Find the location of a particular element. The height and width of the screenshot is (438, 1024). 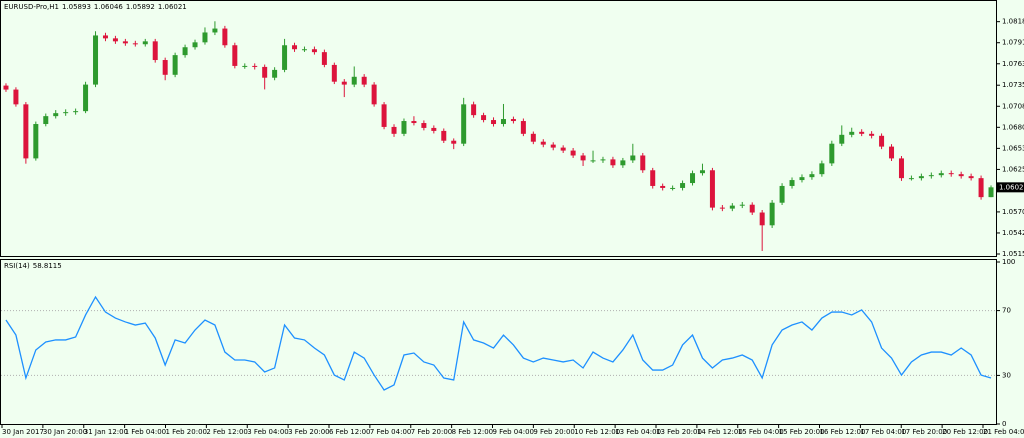

y-tick-label: 1.07355 is located at coordinates (1013, 85).